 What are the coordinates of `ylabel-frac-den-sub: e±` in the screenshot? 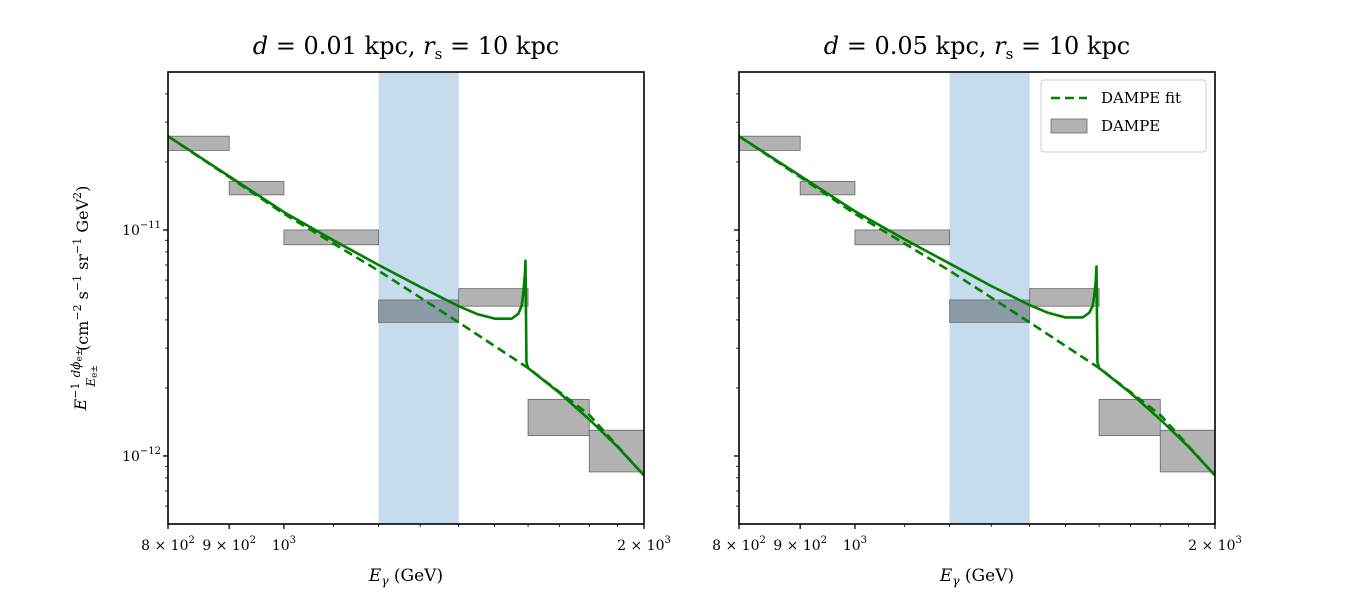 It's located at (95, 371).